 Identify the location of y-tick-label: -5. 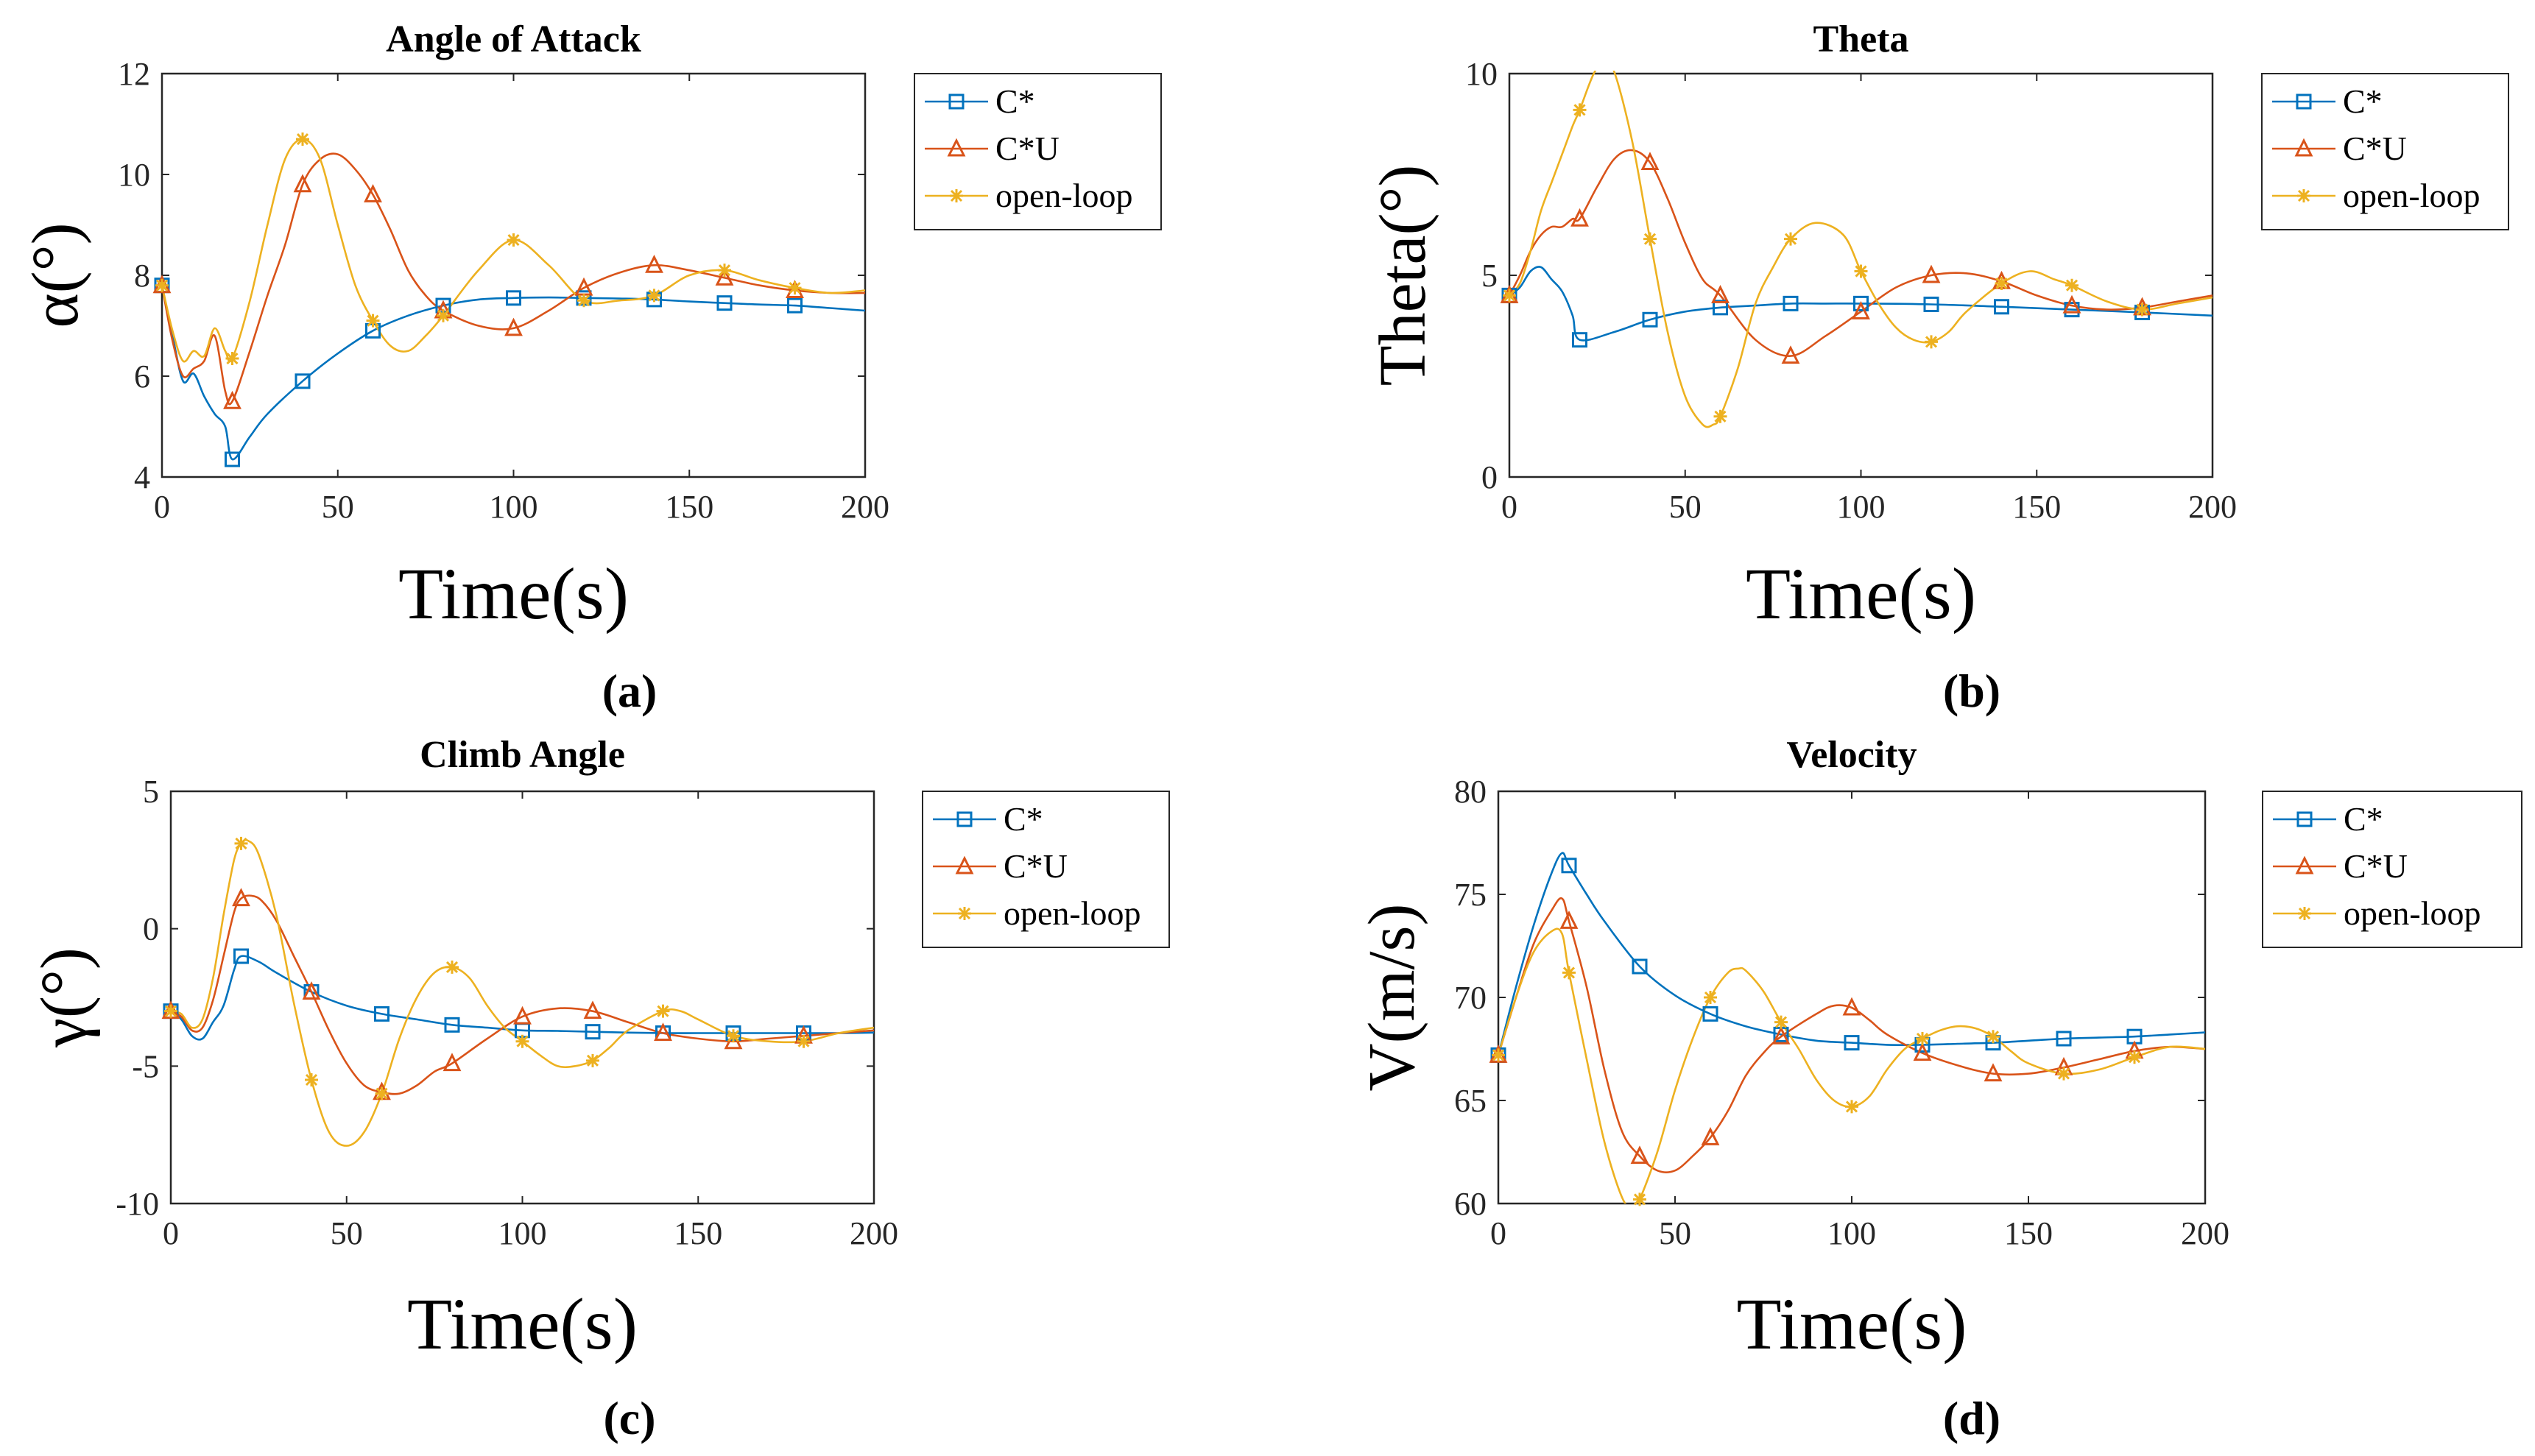
(145, 1066).